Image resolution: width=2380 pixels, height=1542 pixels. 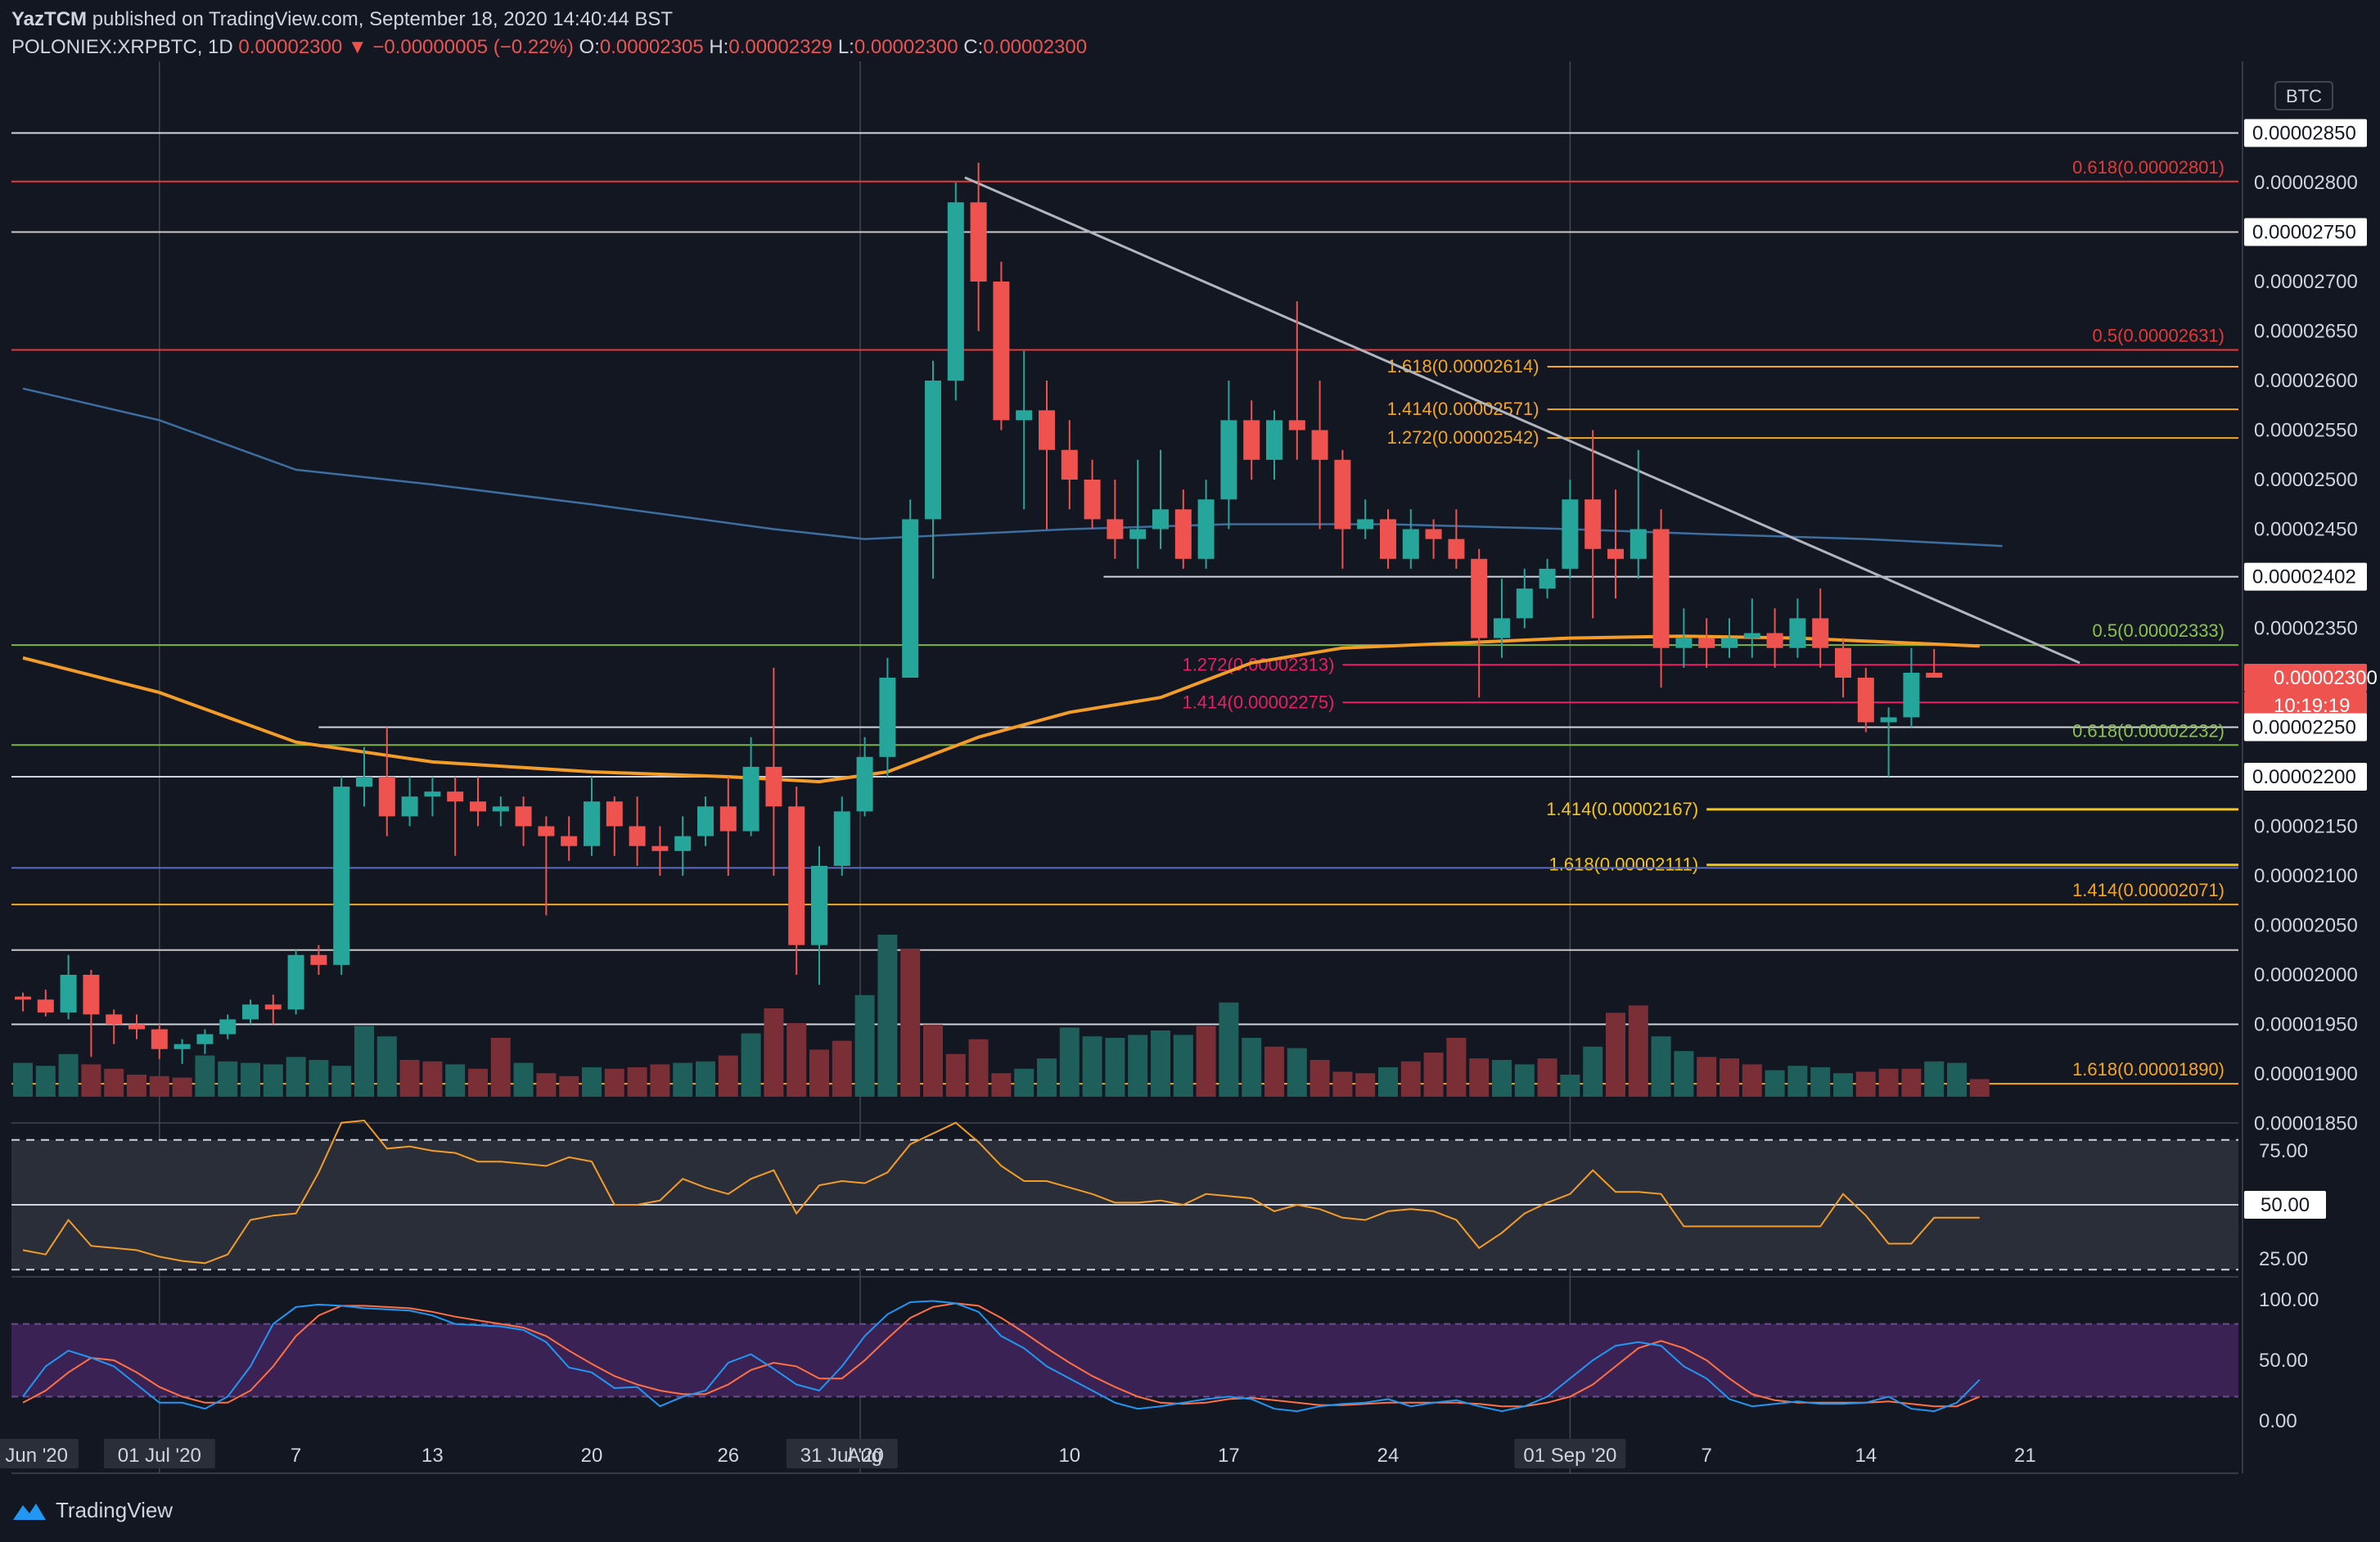 I want to click on stoch-tick-label: 50.00, so click(x=2283, y=1361).